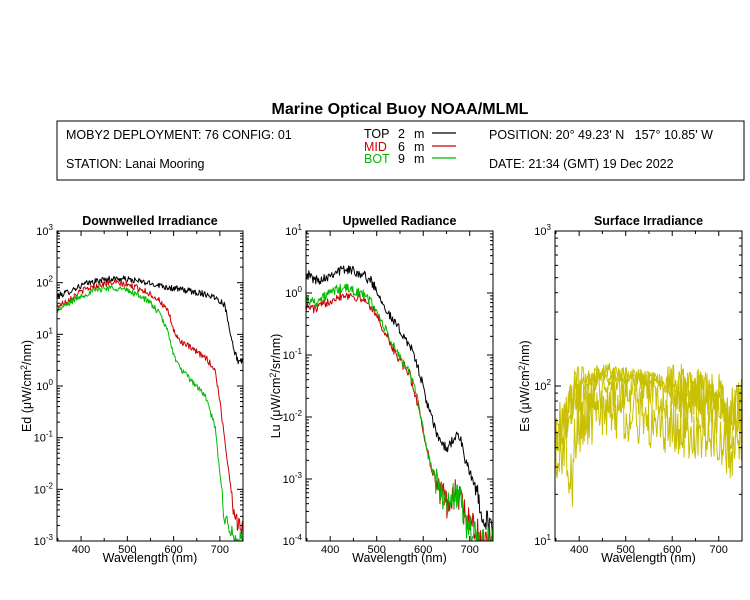 The width and height of the screenshot is (750, 600). What do you see at coordinates (179, 135) in the screenshot?
I see `deployment-text: MOBY2 DEPLOYMENT: 76 CONFIG: 01` at bounding box center [179, 135].